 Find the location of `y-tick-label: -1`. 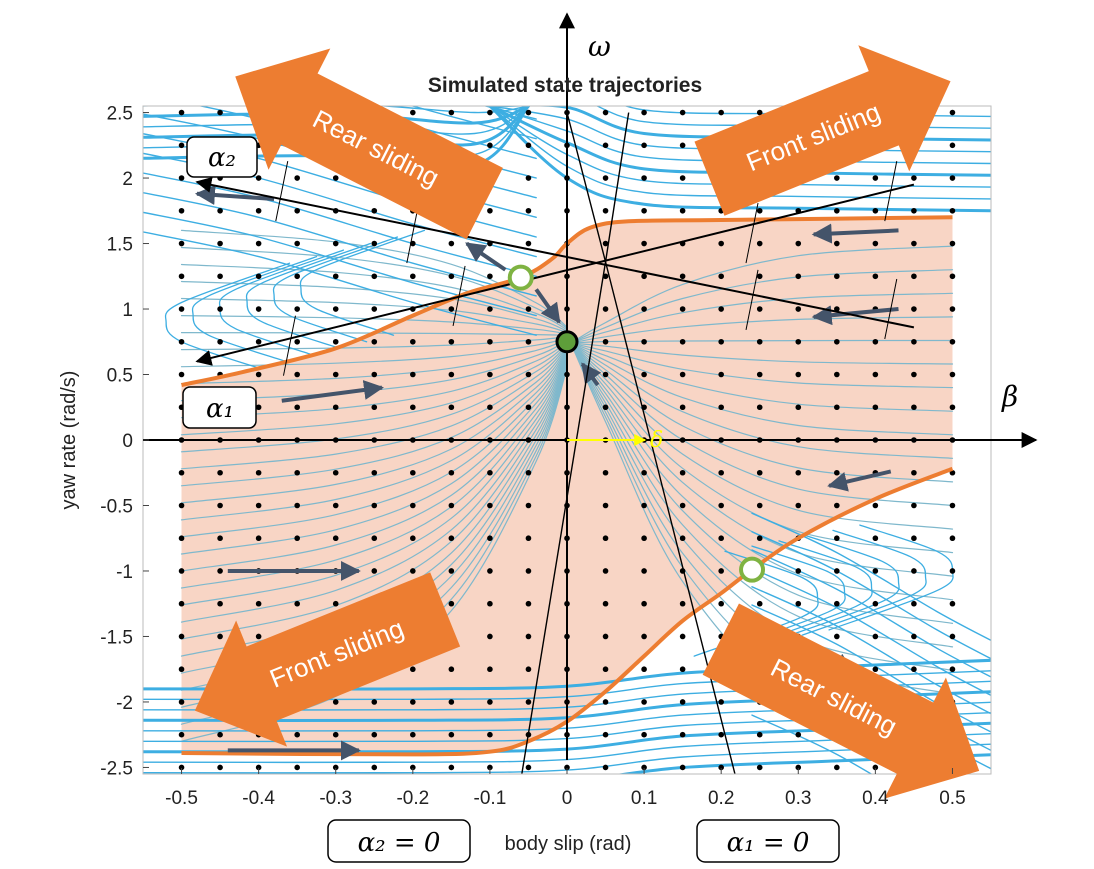

y-tick-label: -1 is located at coordinates (124, 572).